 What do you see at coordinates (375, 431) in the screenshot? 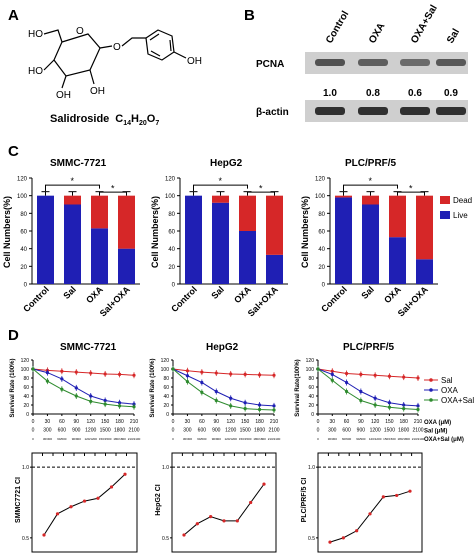
I see `dose-value: 1200` at bounding box center [375, 431].